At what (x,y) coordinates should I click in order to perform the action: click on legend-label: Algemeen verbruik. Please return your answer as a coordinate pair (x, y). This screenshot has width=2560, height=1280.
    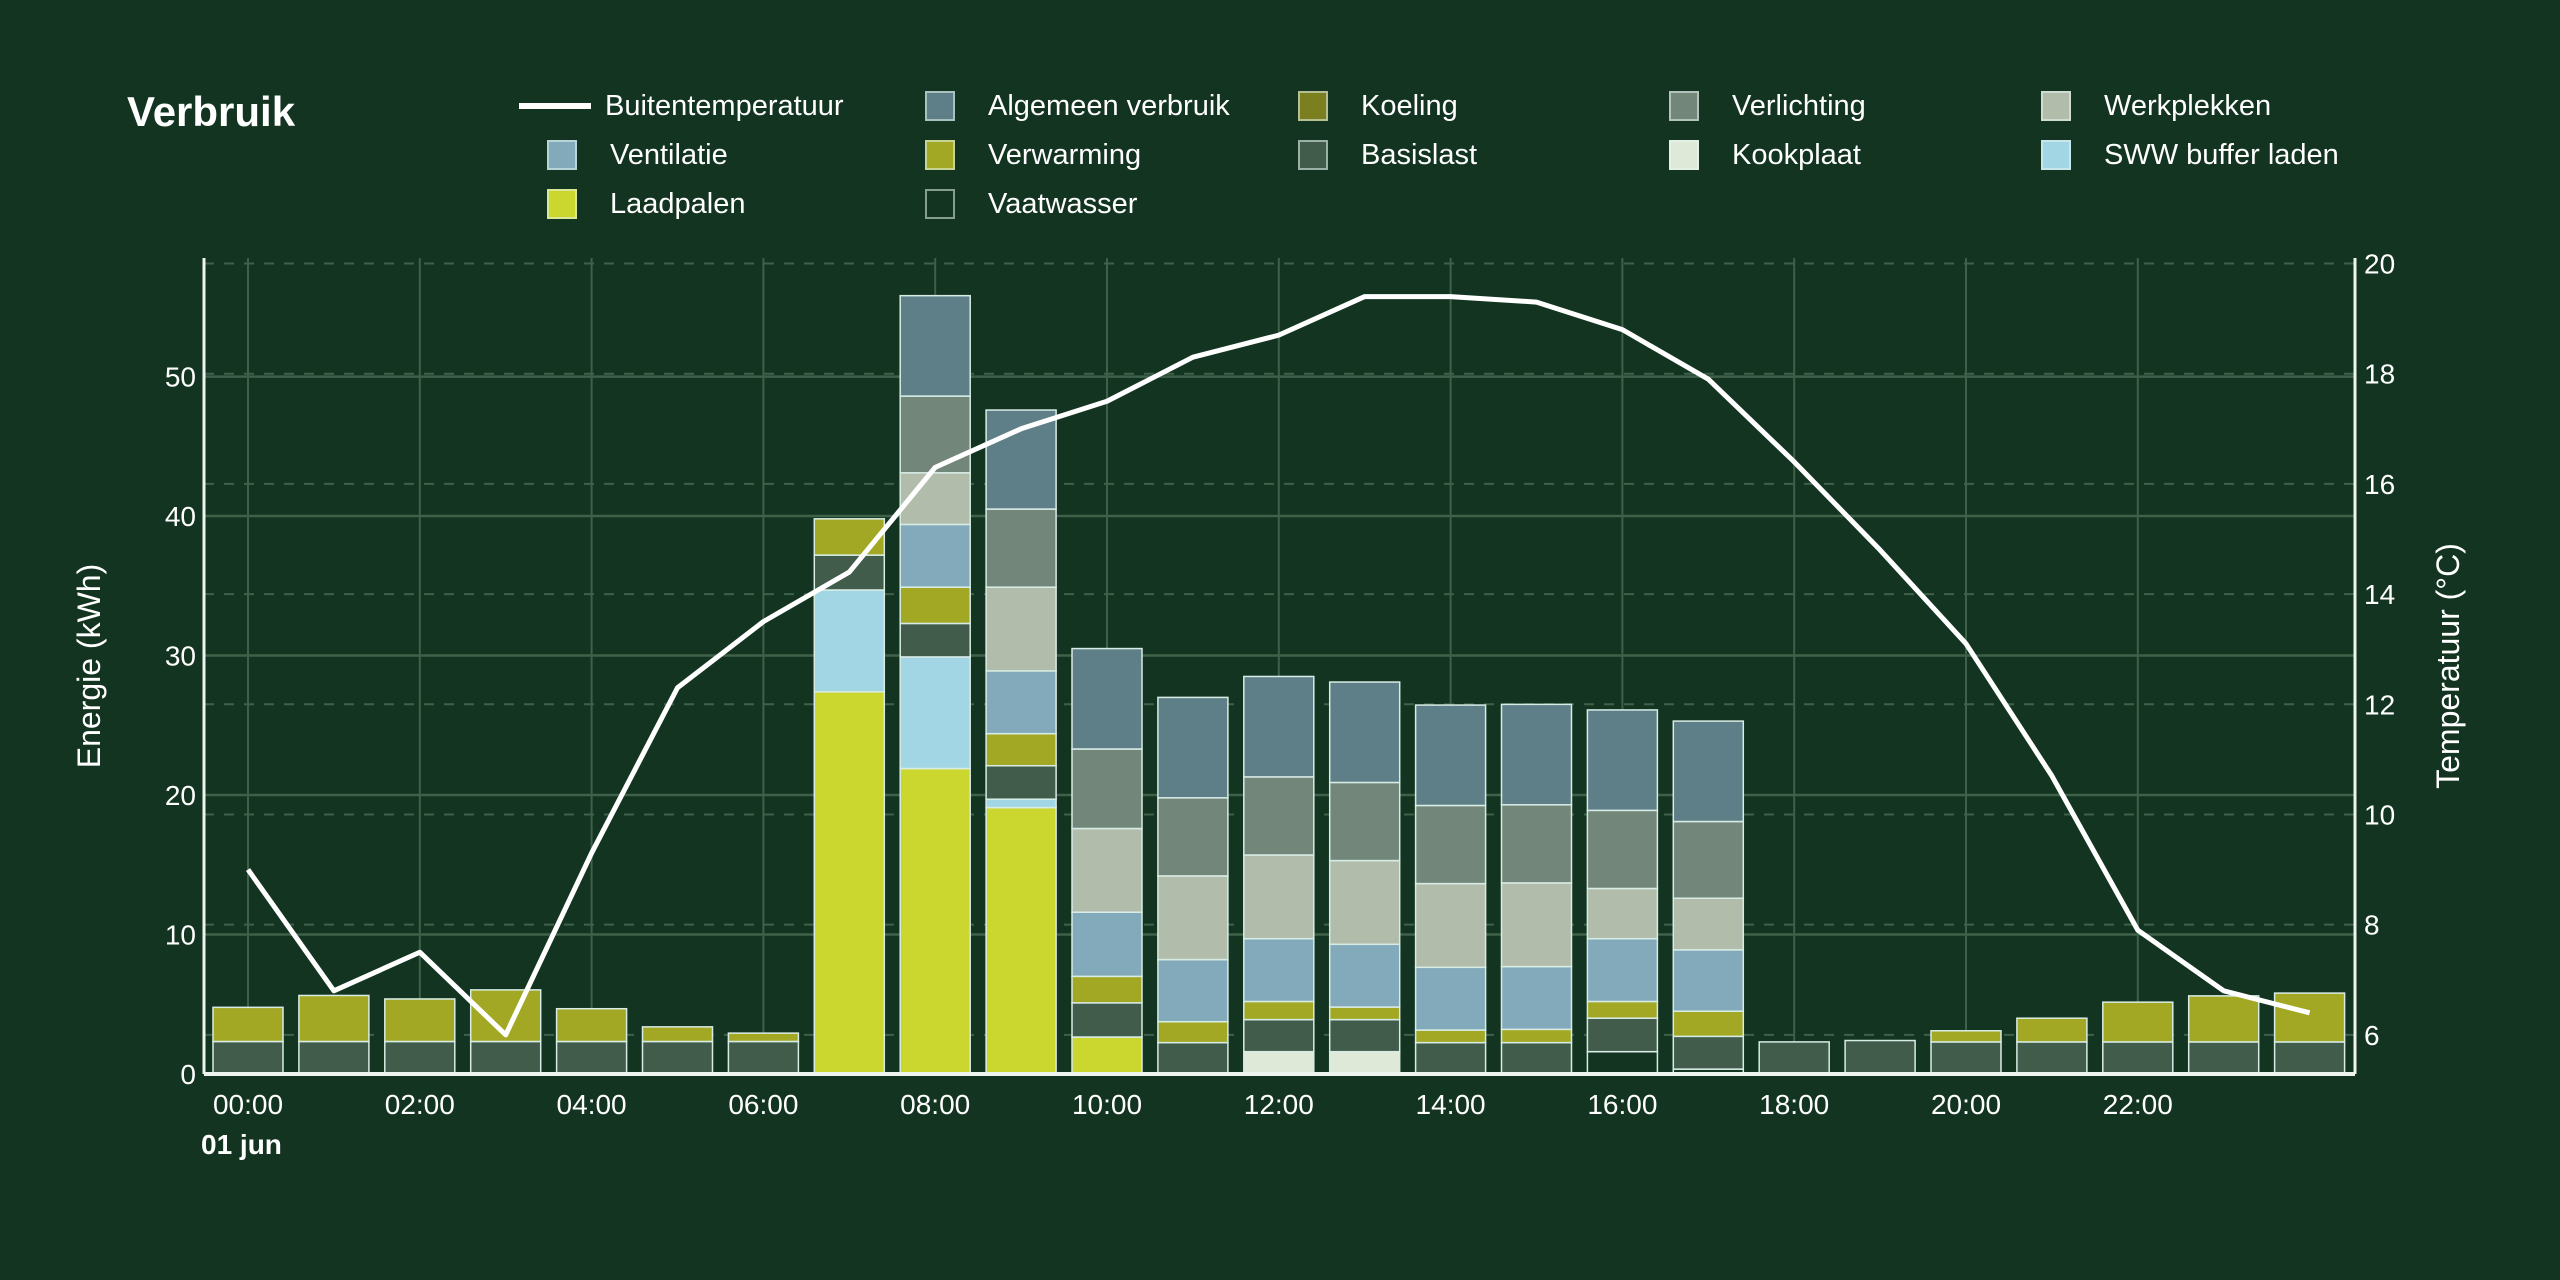
    Looking at the image, I should click on (1109, 105).